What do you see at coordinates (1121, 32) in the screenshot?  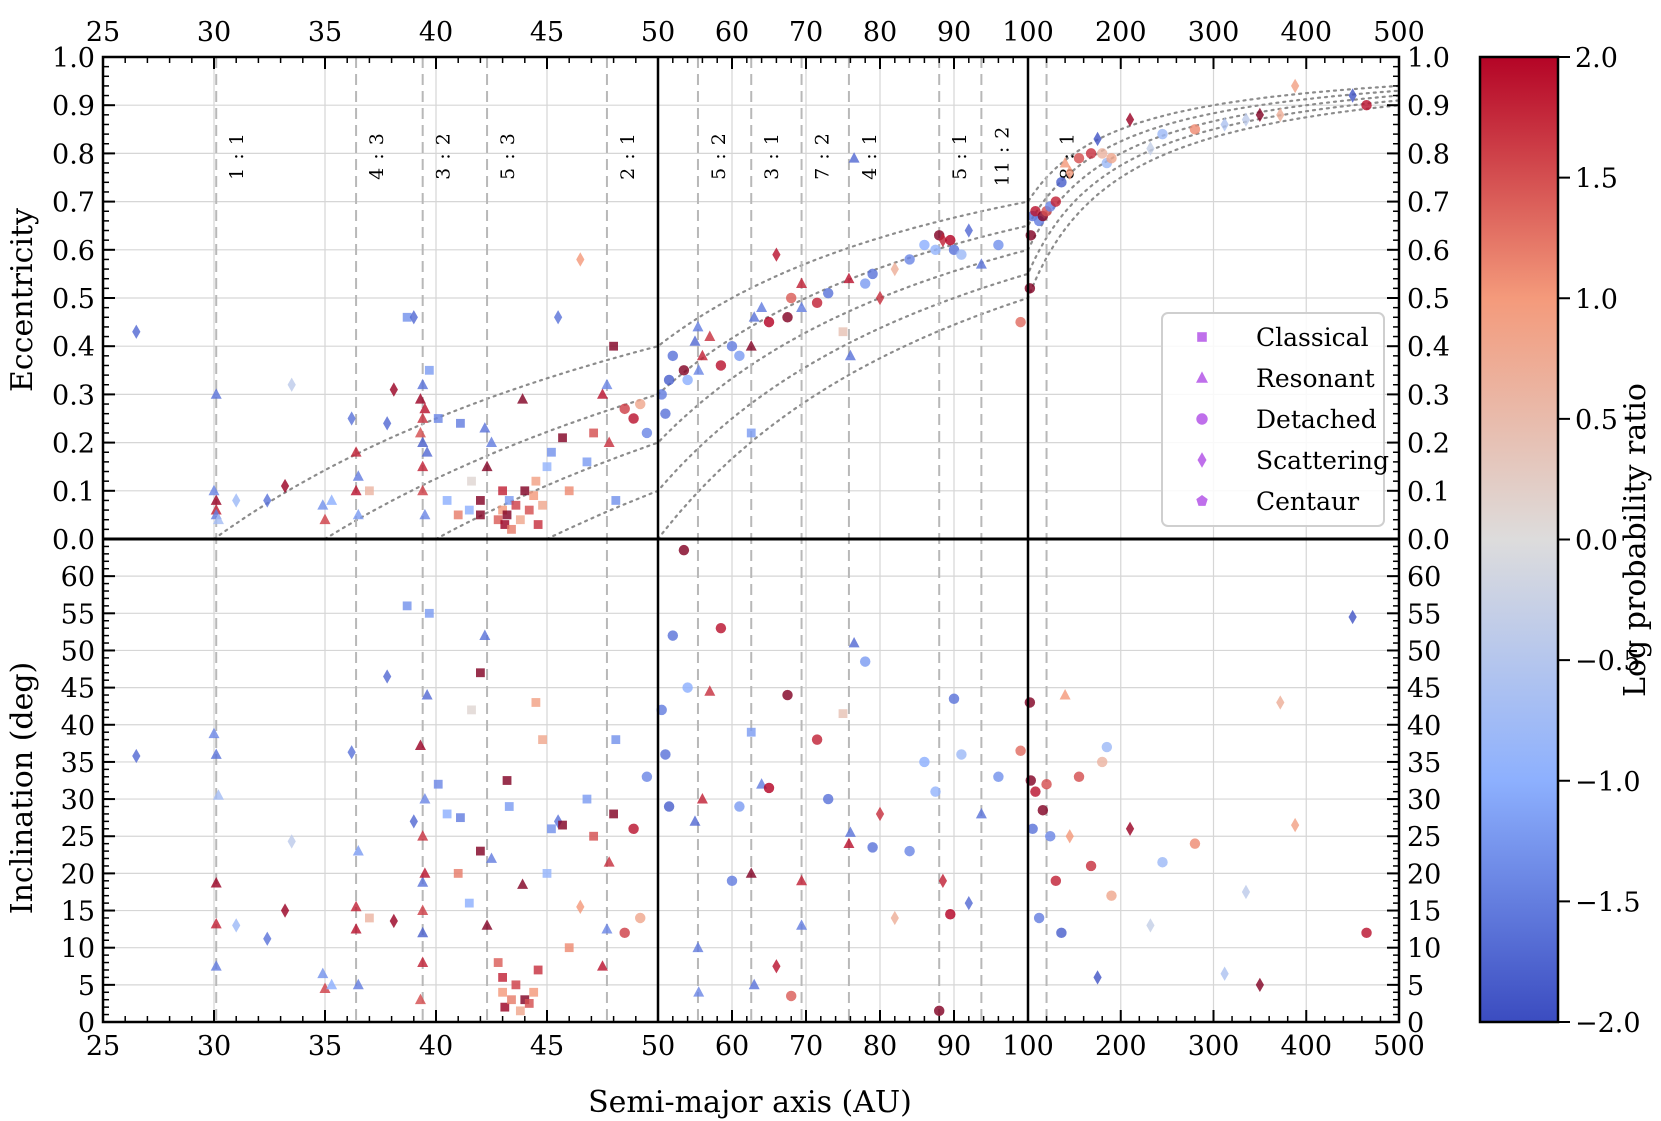 I see `x-tick-label-top: 200` at bounding box center [1121, 32].